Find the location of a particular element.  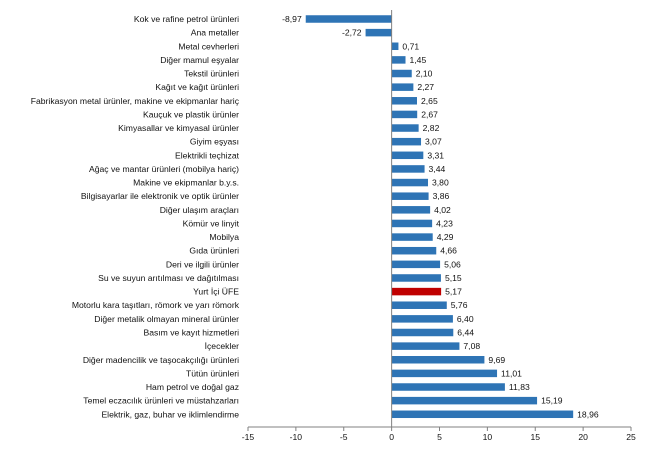

value-label-29: 15,19 is located at coordinates (552, 401).